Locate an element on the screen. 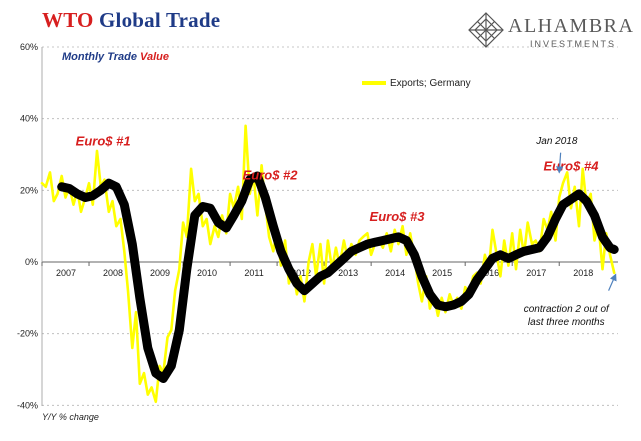  x-tick-label: 2014 is located at coordinates (395, 273).